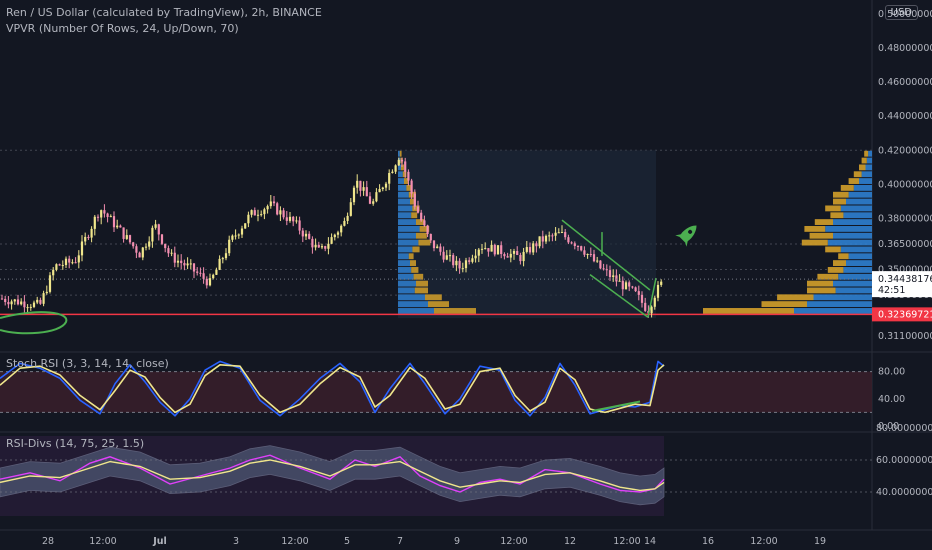  Describe the element at coordinates (901, 12) in the screenshot. I see `currency-button: USD` at that location.